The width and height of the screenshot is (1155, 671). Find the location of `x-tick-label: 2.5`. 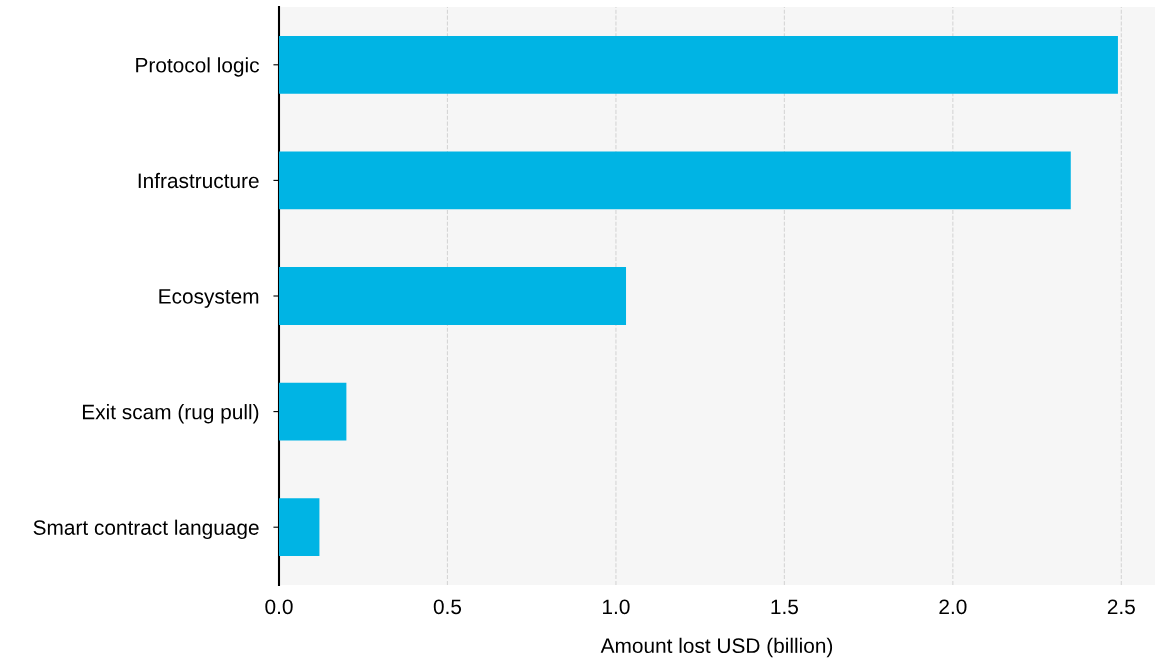

x-tick-label: 2.5 is located at coordinates (1121, 607).